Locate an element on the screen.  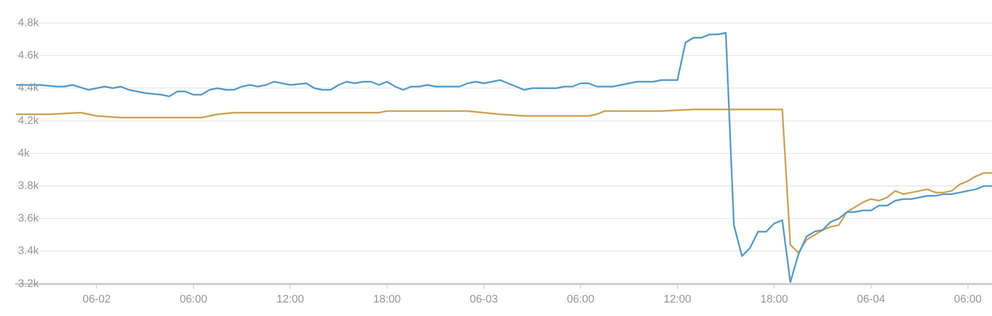
y-tick-label: 4.6k is located at coordinates (29, 56).